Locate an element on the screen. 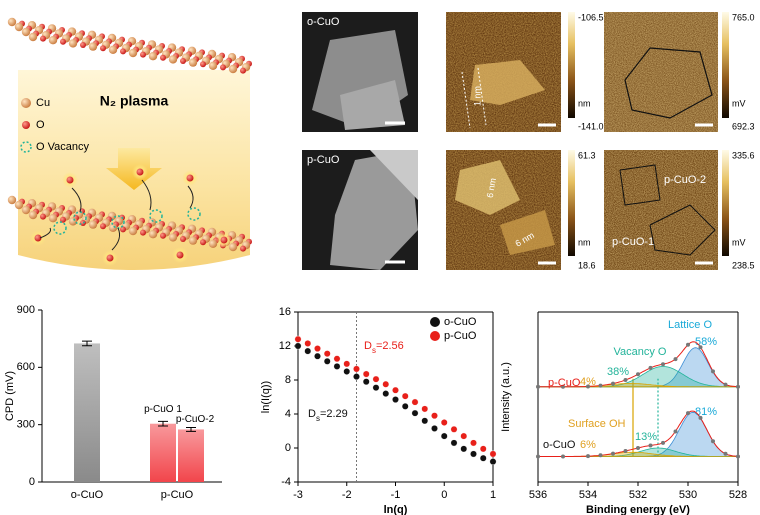 This screenshot has height=515, width=760. guide is located at coordinates (466, 100).